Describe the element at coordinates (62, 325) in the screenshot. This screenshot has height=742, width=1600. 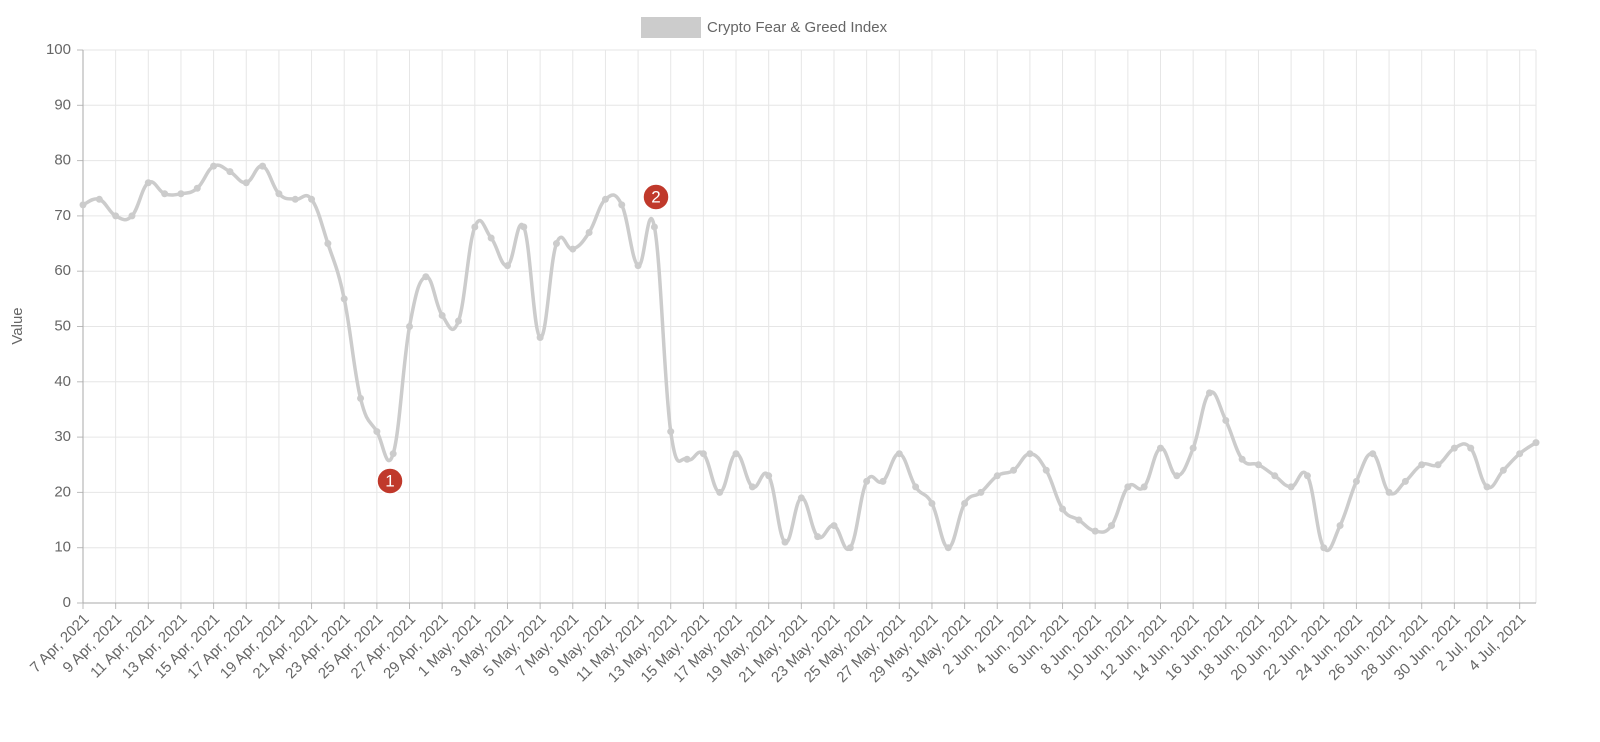
I see `y-tick-label: 50` at that location.